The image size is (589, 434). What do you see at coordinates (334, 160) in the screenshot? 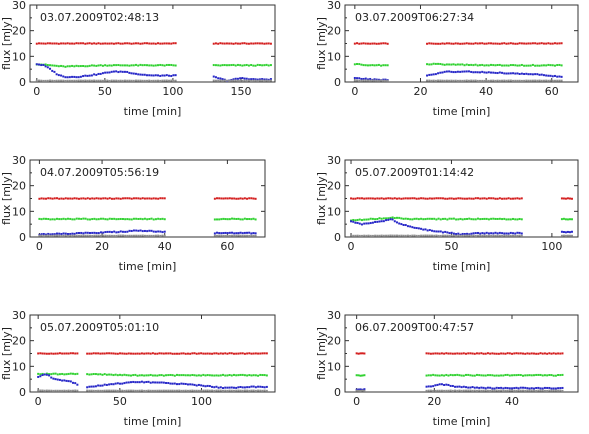
I see `y-tick-label: 30` at bounding box center [334, 160].